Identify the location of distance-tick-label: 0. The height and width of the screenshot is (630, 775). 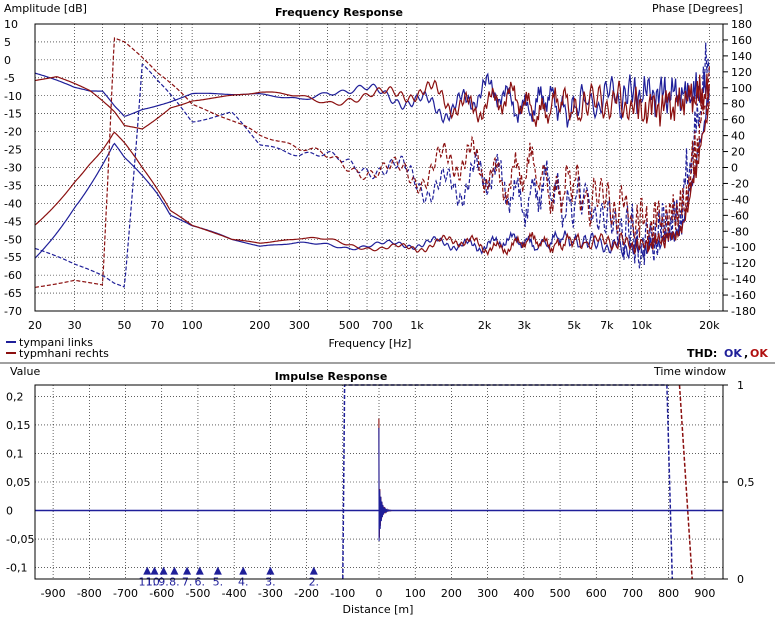
(379, 593).